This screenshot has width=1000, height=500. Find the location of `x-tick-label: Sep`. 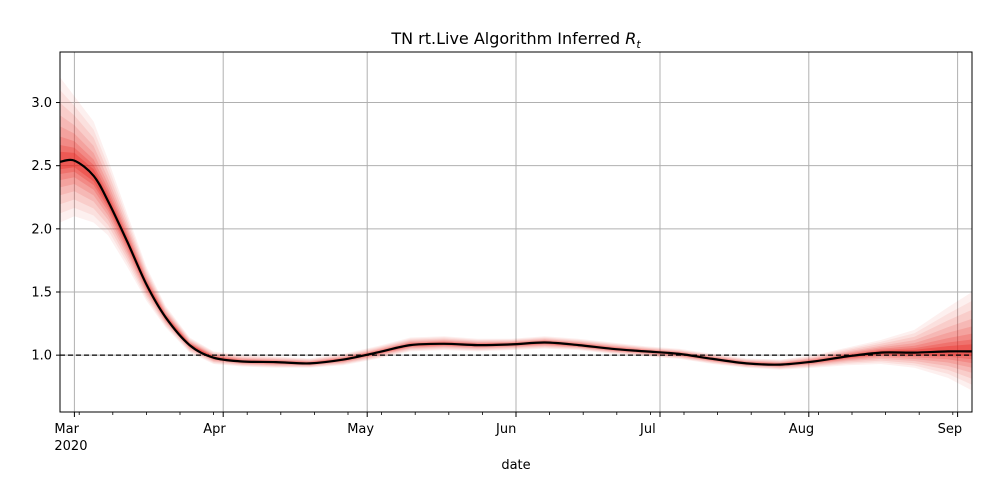

x-tick-label: Sep is located at coordinates (950, 429).